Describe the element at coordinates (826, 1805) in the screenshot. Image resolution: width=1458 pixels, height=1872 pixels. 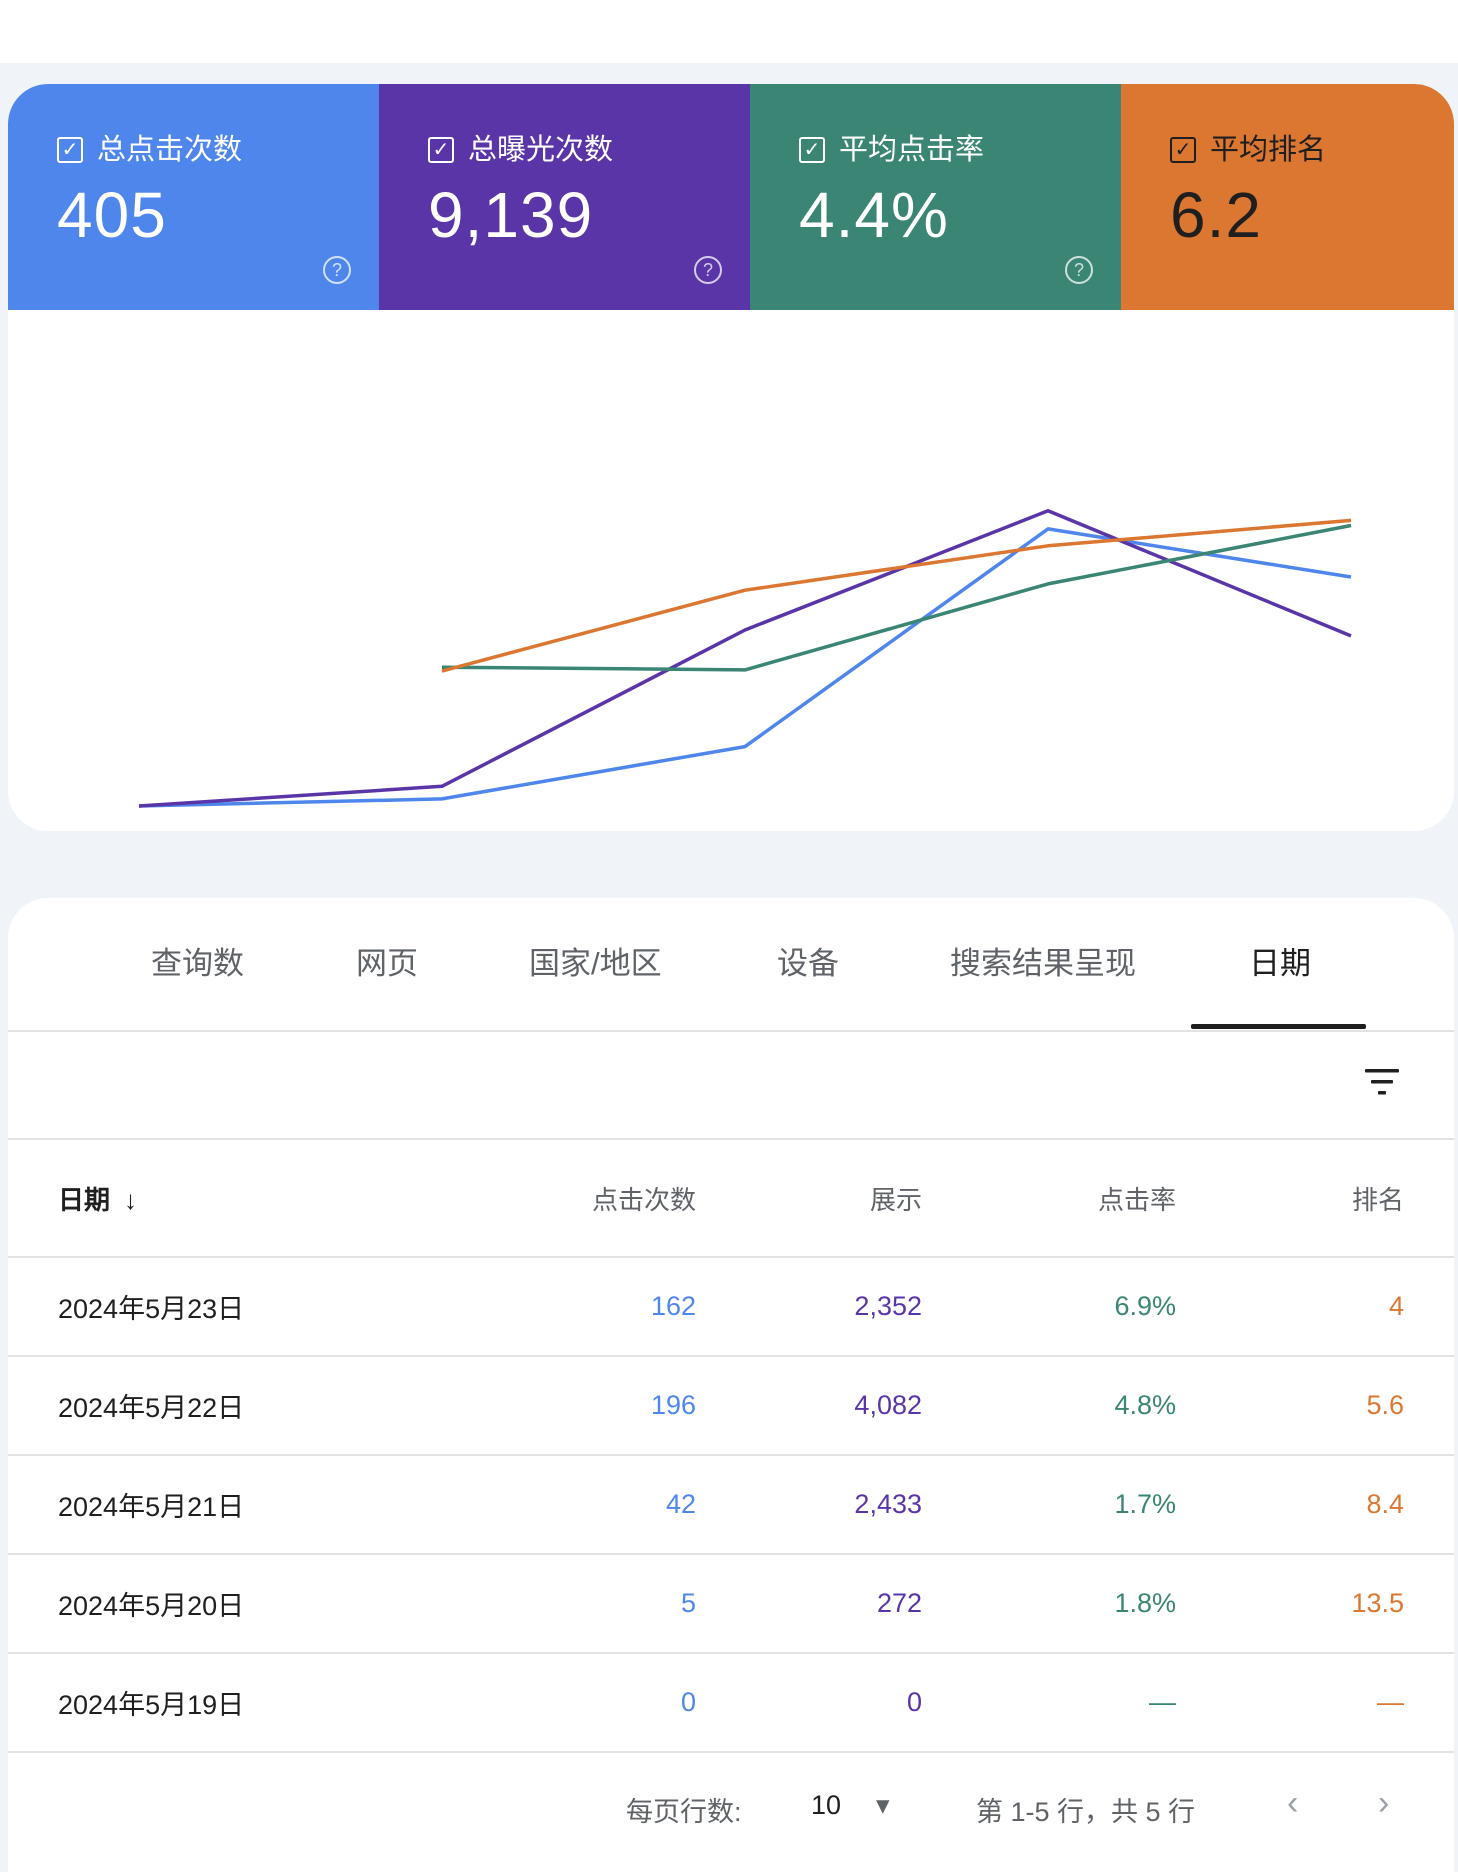
I see `rows-per-page-select: 10` at that location.